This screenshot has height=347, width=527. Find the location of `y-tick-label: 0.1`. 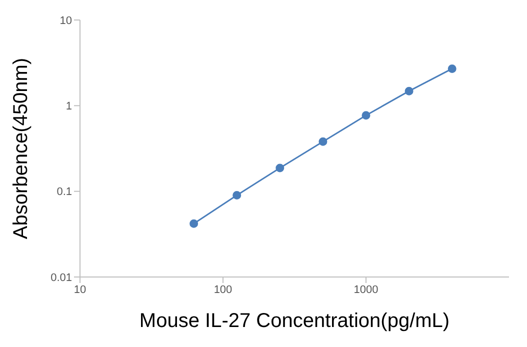

y-tick-label: 0.1 is located at coordinates (64, 192).